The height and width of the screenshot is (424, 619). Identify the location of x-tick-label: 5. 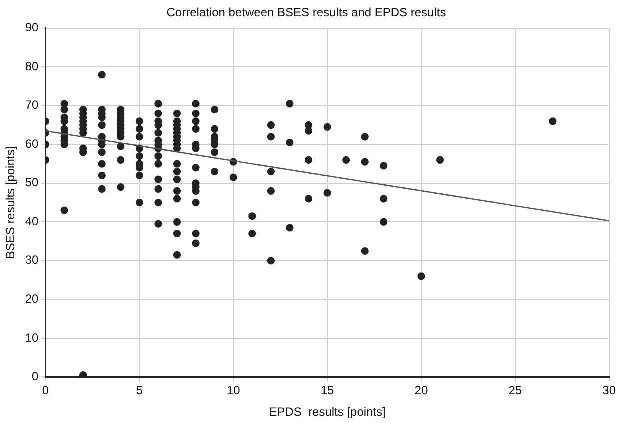
(140, 391).